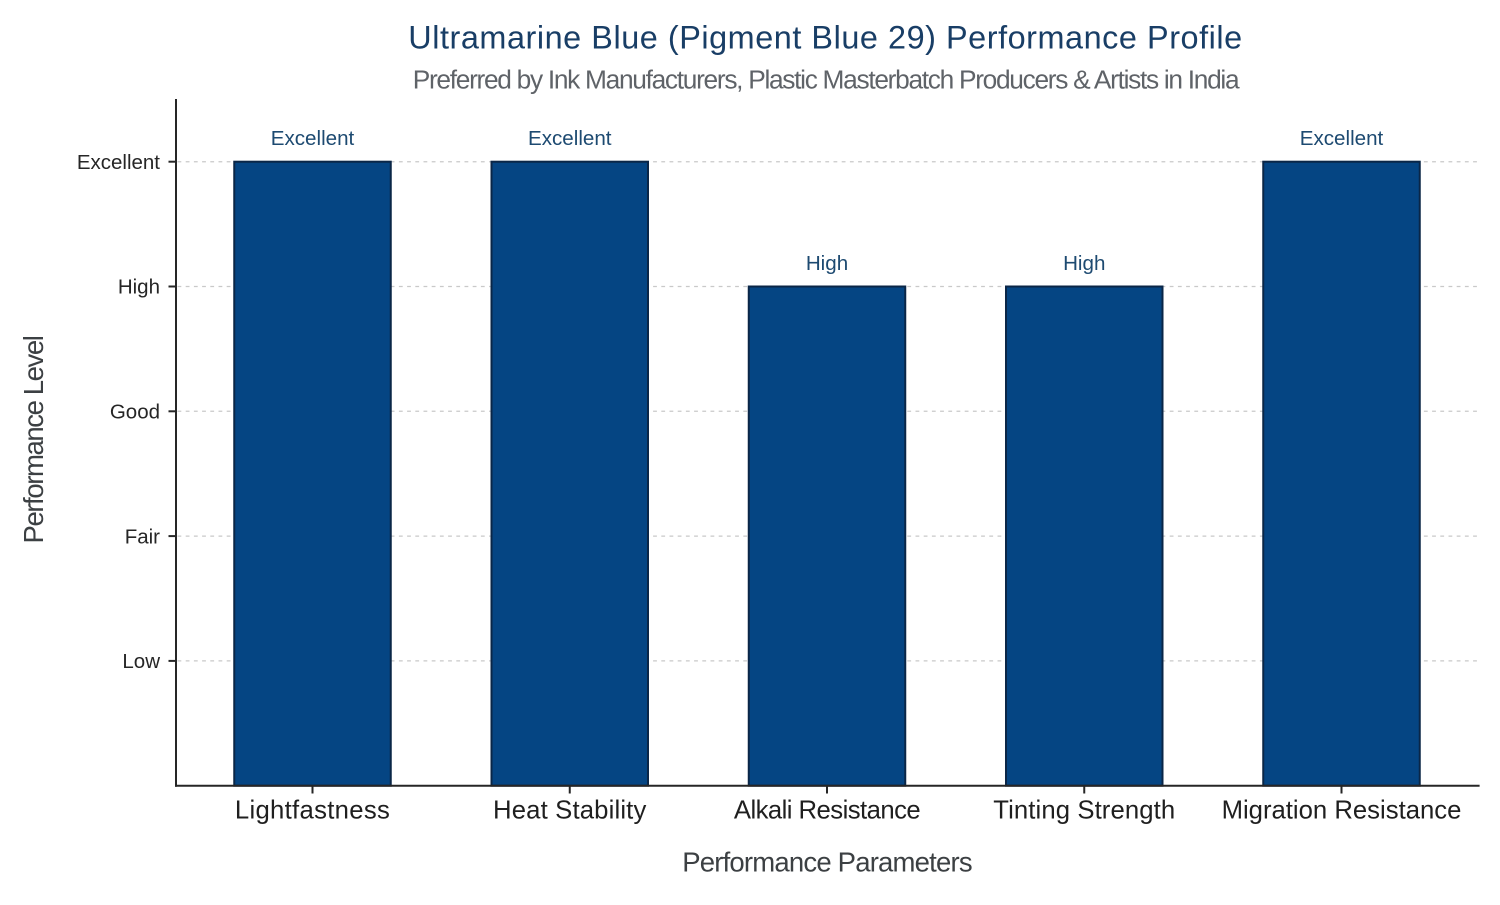 This screenshot has height=905, width=1500. Describe the element at coordinates (142, 536) in the screenshot. I see `svg-text: Fair` at that location.